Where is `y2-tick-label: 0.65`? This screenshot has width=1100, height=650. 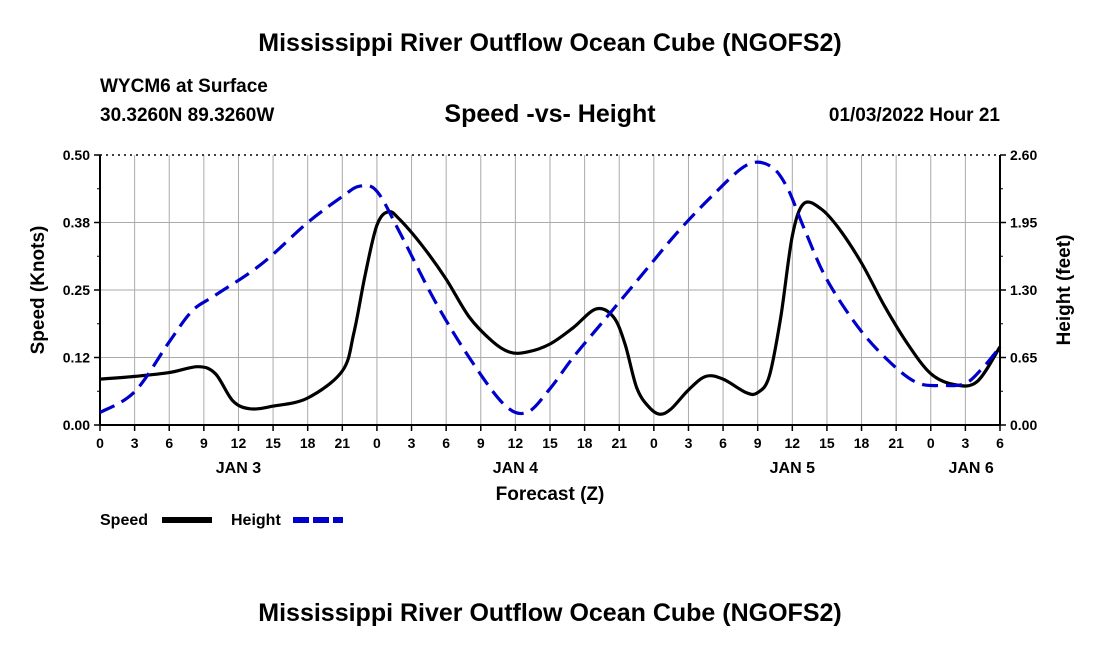 y2-tick-label: 0.65 is located at coordinates (1023, 358).